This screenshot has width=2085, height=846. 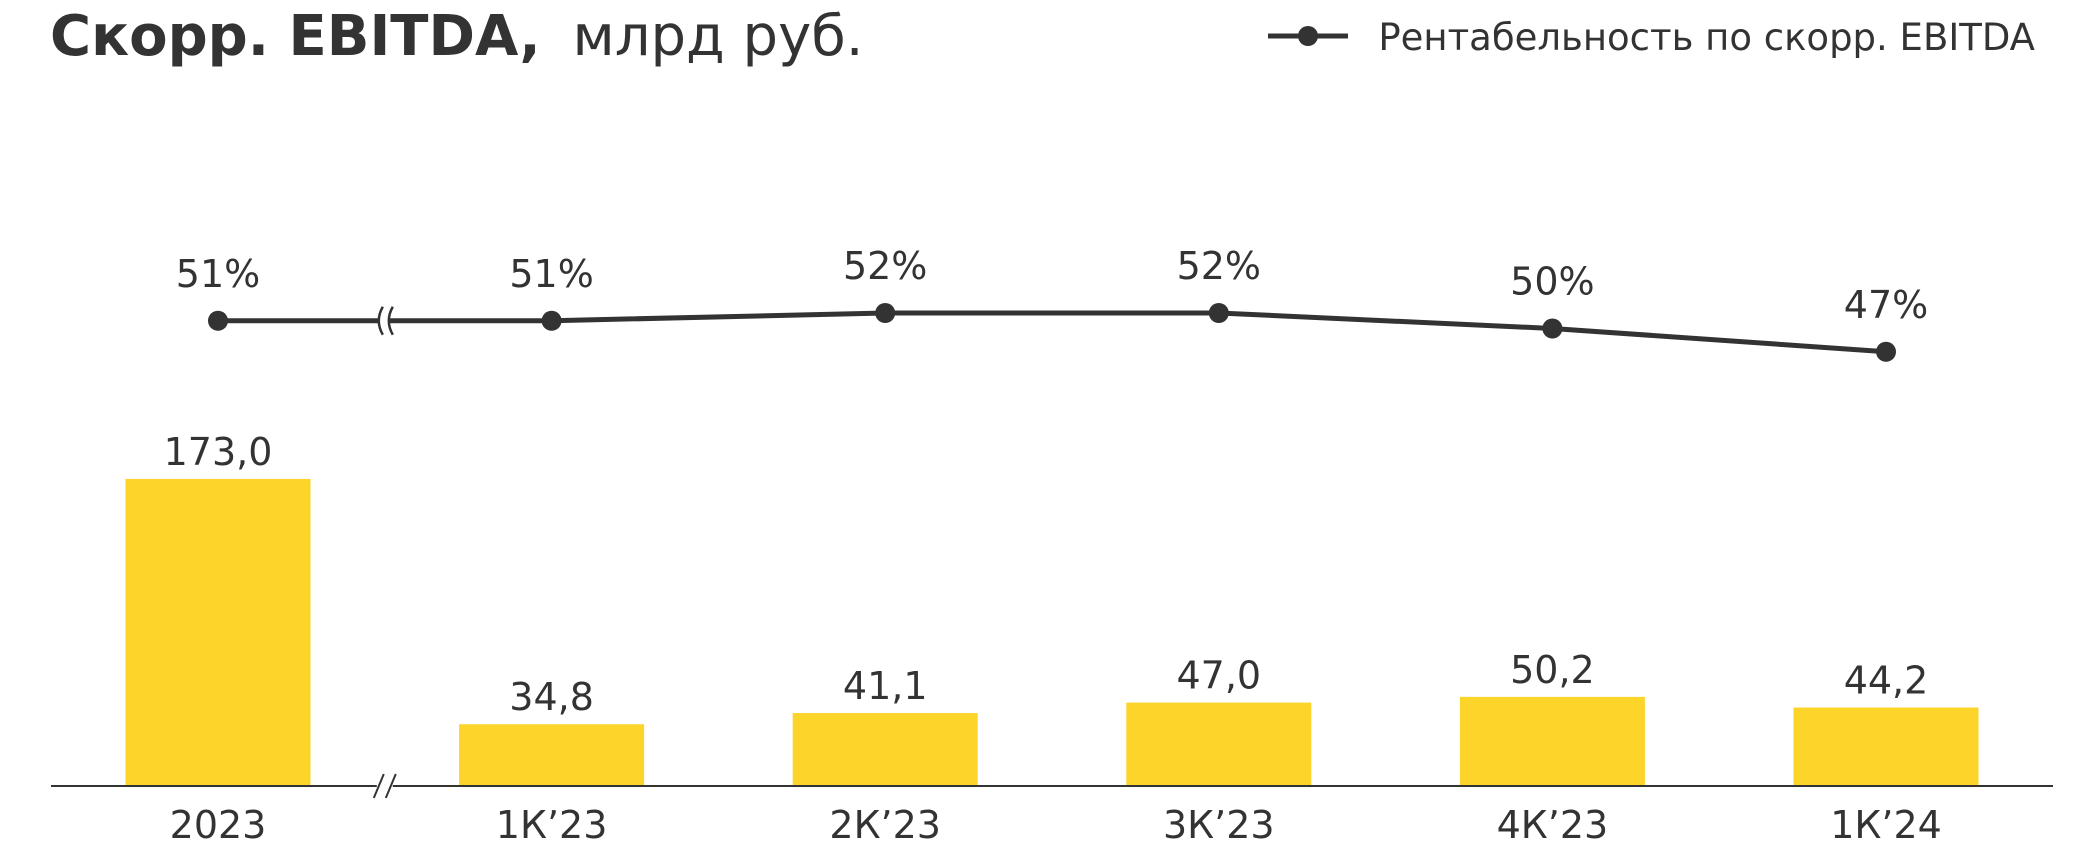 I want to click on x-tick-label: 4К’23, so click(x=1553, y=824).